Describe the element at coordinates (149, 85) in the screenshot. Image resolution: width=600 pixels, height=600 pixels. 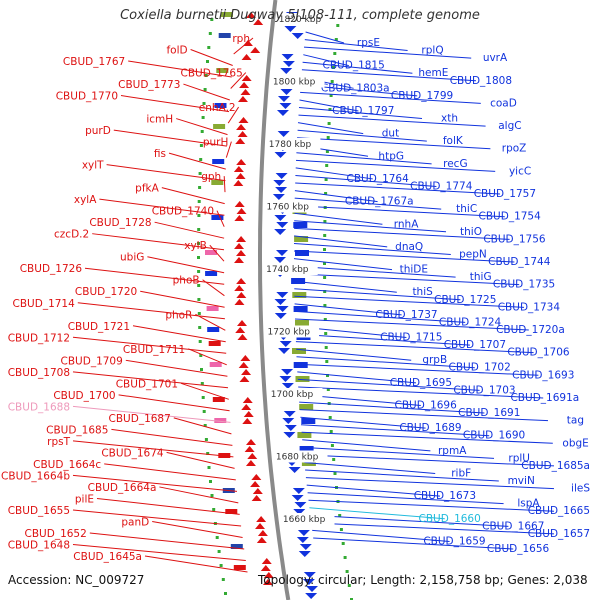
I see `gene-label-left: CBUD_1773` at that location.